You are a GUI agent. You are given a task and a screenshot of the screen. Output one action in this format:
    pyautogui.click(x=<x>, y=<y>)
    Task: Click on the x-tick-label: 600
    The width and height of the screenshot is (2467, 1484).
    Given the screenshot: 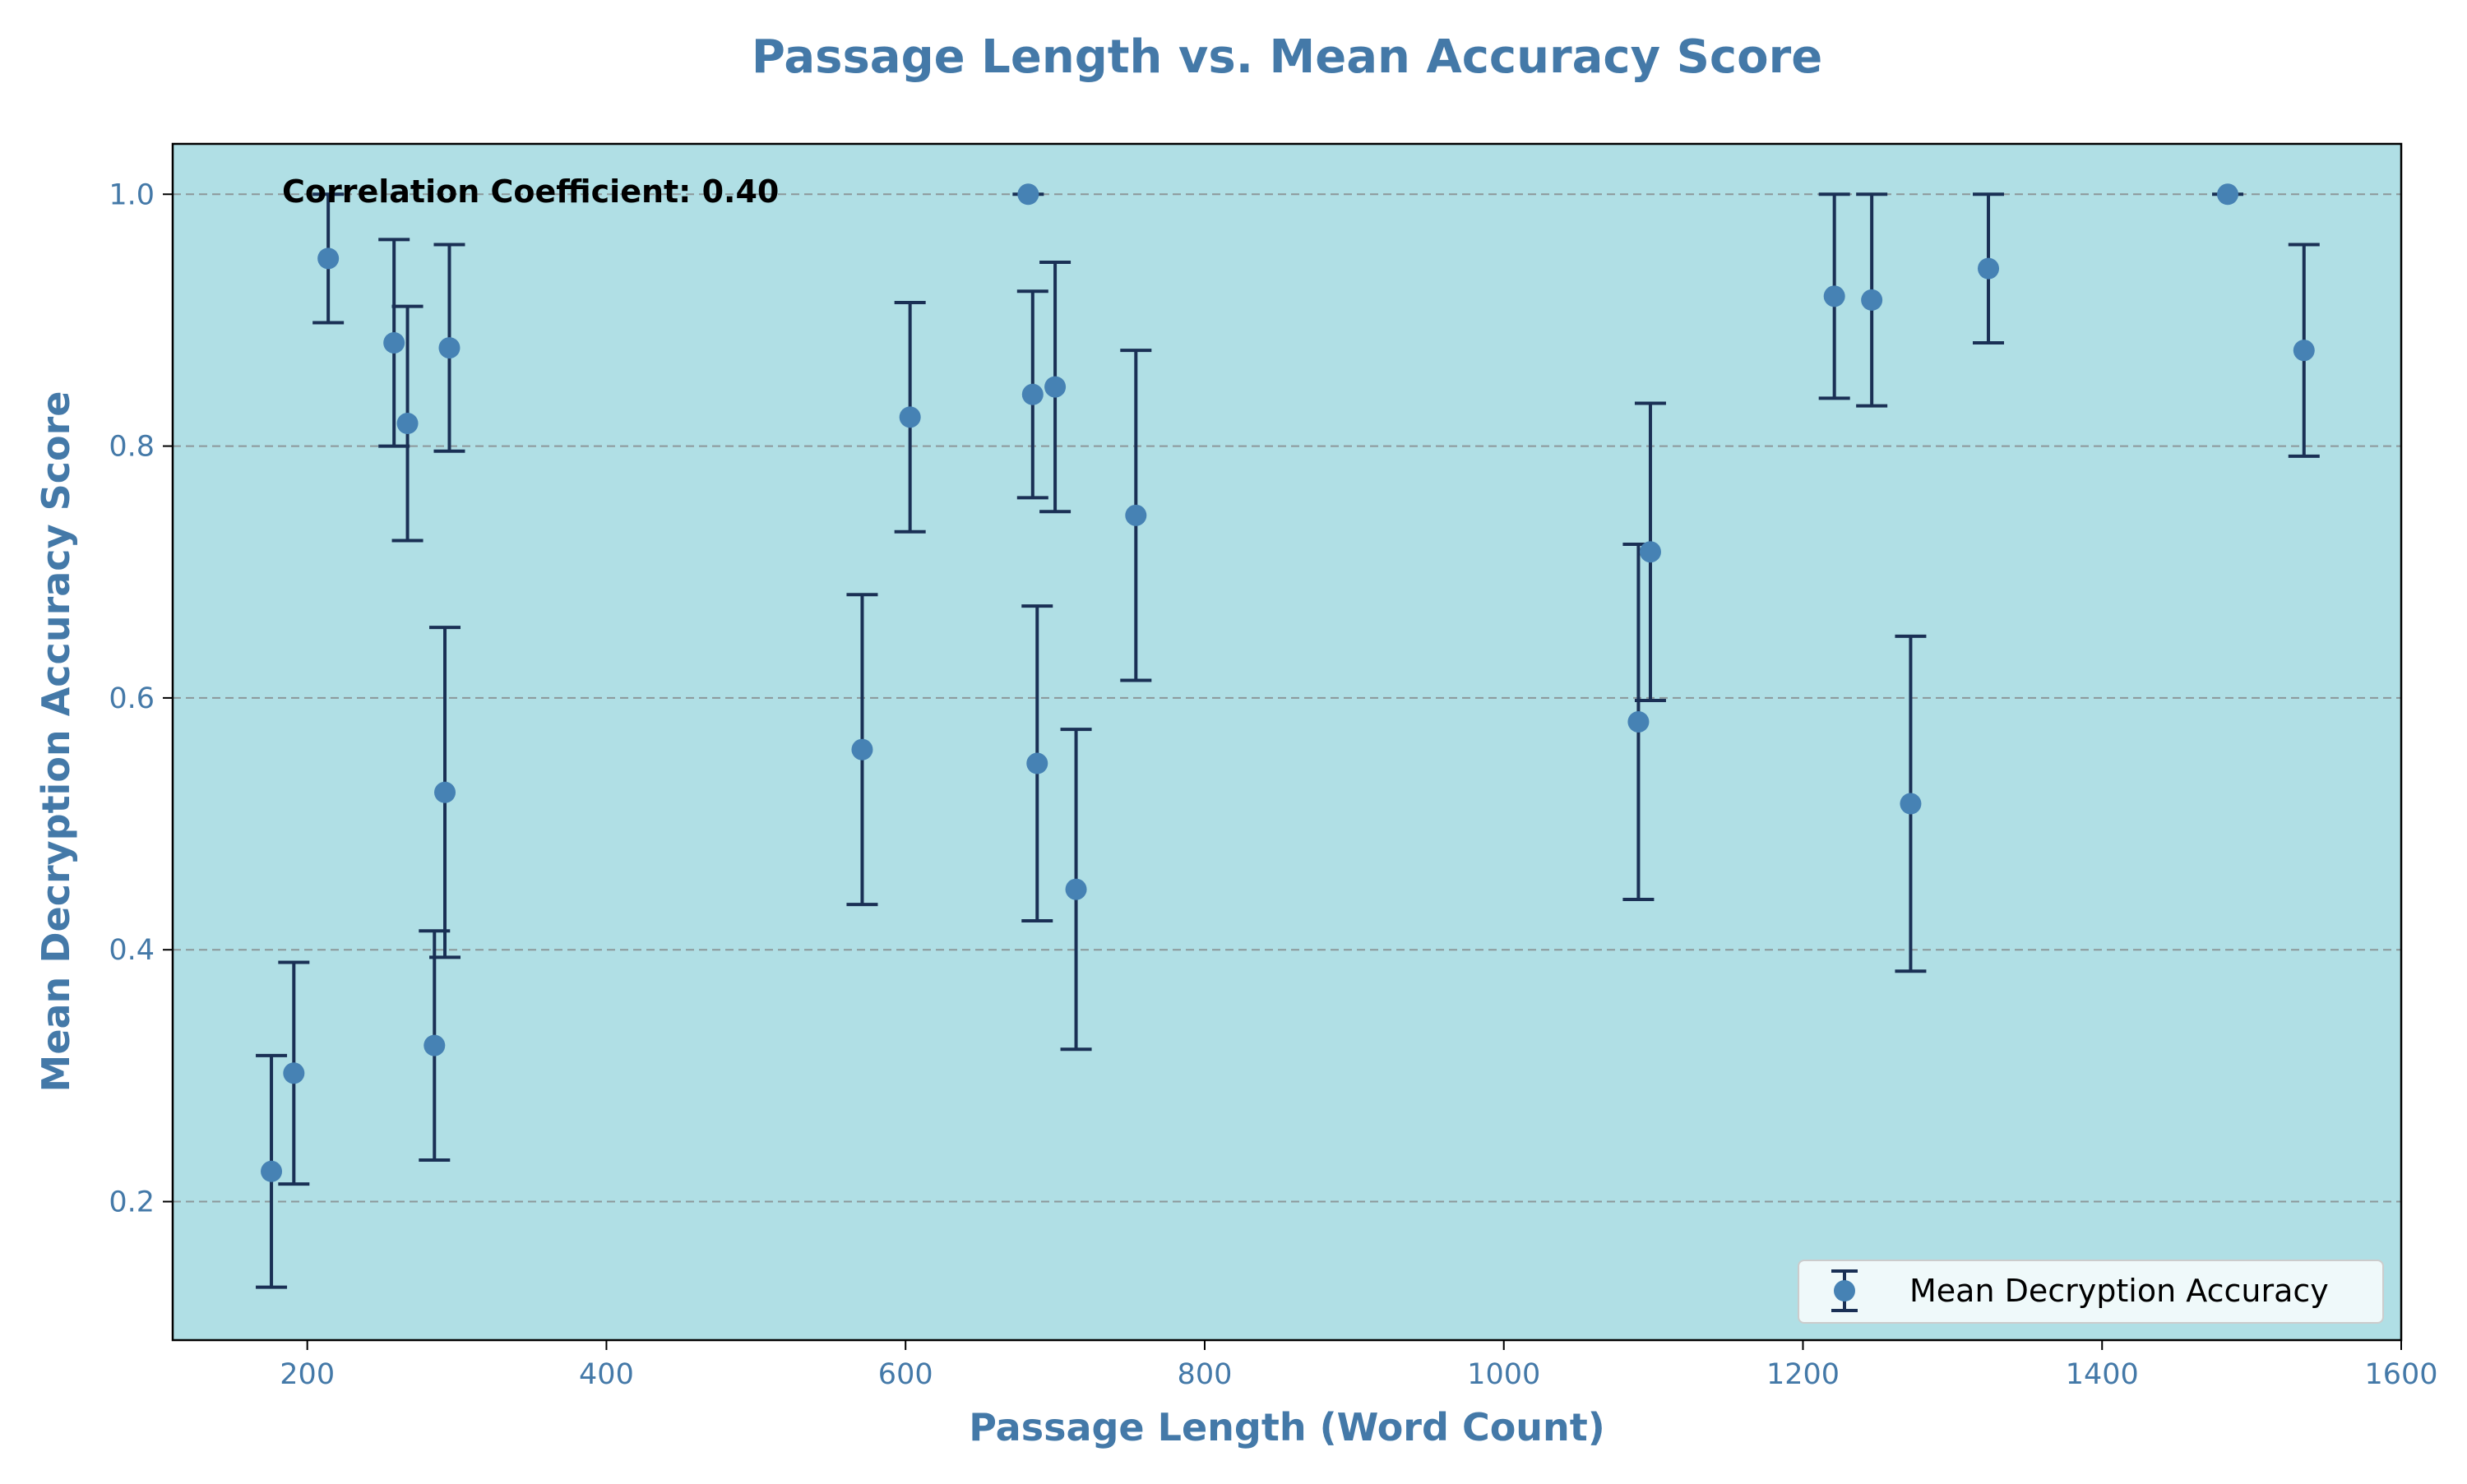 What is the action you would take?
    pyautogui.click(x=906, y=1374)
    